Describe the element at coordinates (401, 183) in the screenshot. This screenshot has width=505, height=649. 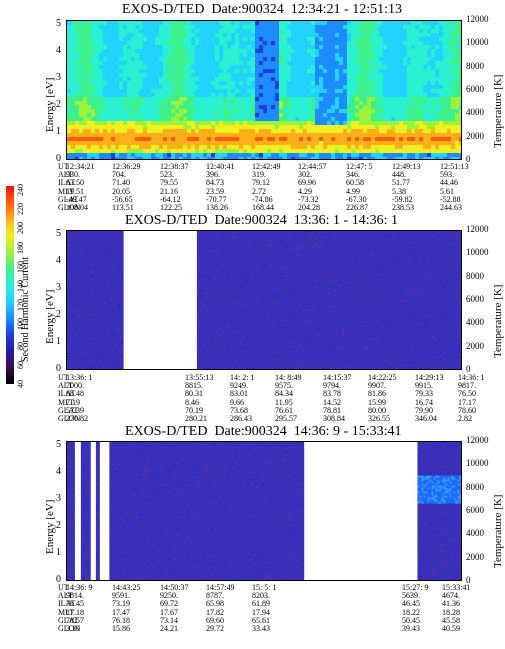
I see `orbit-value: 51.77` at that location.